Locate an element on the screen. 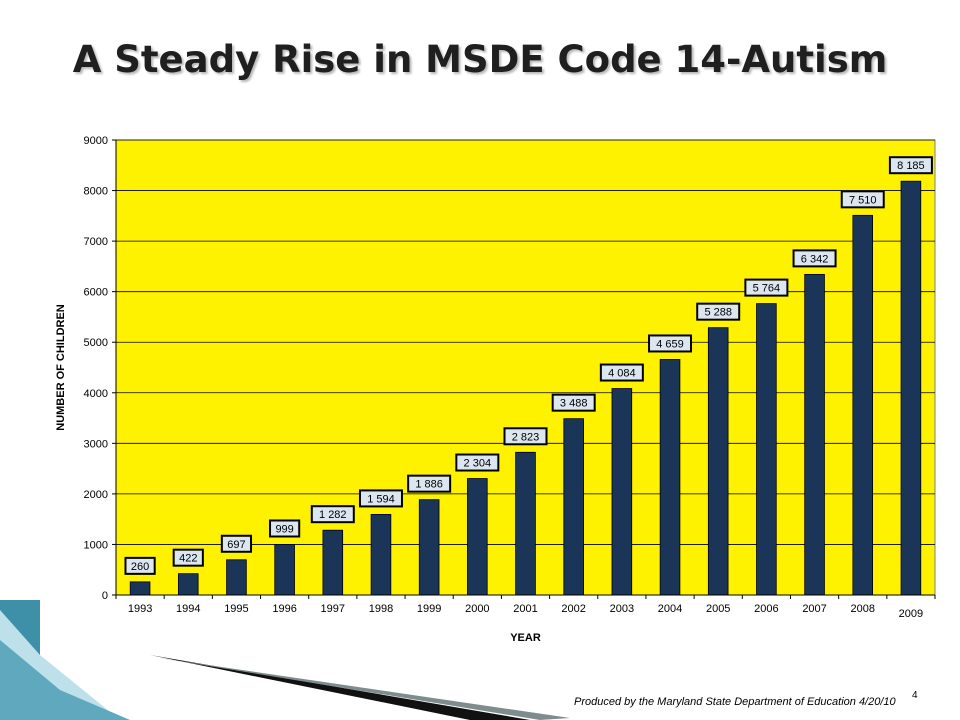 The height and width of the screenshot is (720, 960). x-tick-label: 1994 is located at coordinates (188, 609).